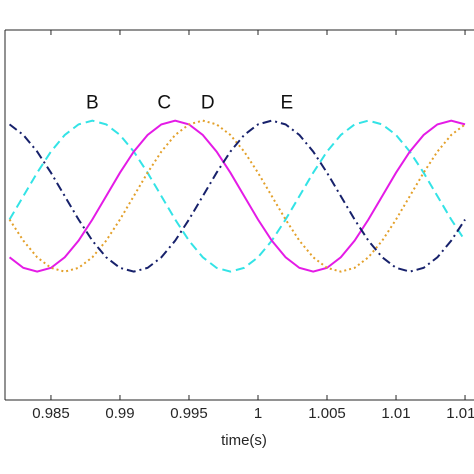 The image size is (474, 474). I want to click on x-axis-label: time(s), so click(244, 440).